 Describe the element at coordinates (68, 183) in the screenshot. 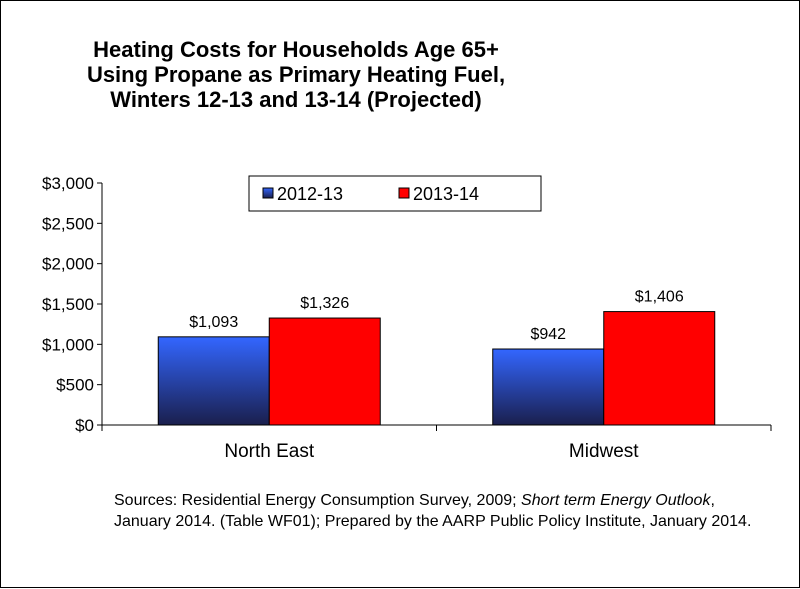

I see `y-tick-label: $3,000` at that location.